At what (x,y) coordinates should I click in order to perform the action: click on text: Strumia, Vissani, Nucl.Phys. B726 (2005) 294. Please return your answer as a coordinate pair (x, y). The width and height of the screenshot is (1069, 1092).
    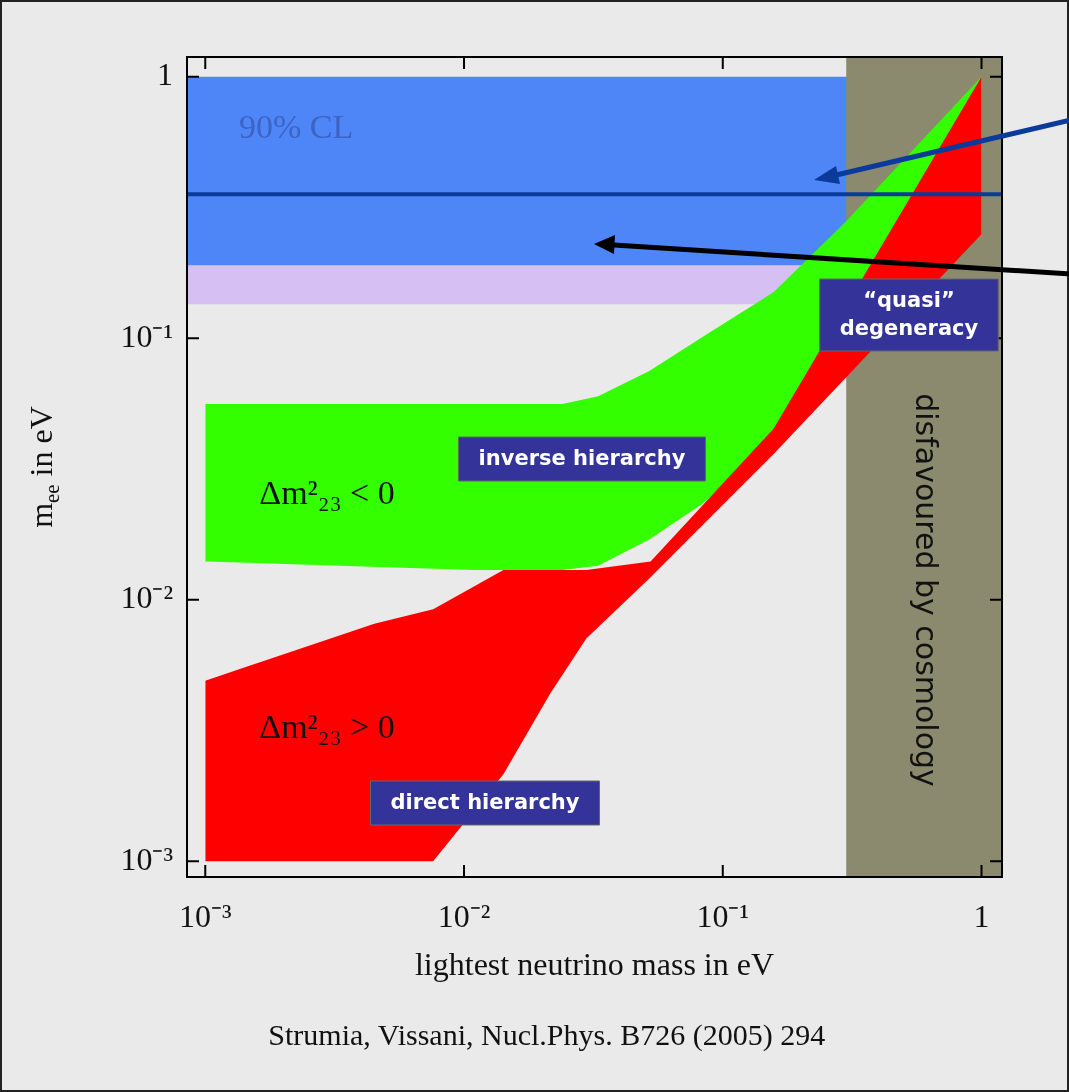
    Looking at the image, I should click on (547, 1034).